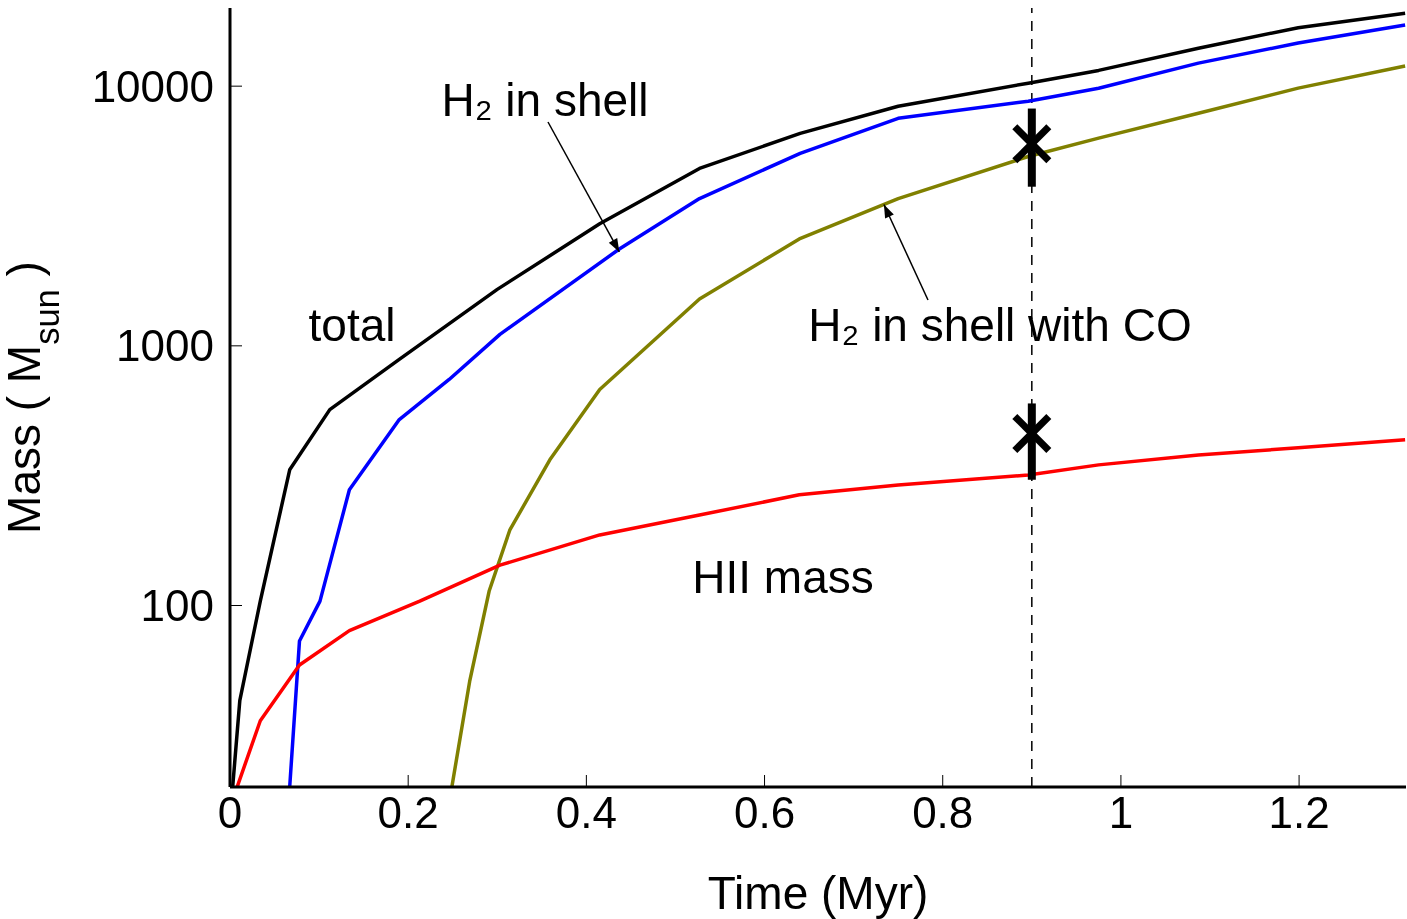 This screenshot has height=919, width=1407. Describe the element at coordinates (1000, 325) in the screenshot. I see `annotation: H₂ in shell with CO` at that location.